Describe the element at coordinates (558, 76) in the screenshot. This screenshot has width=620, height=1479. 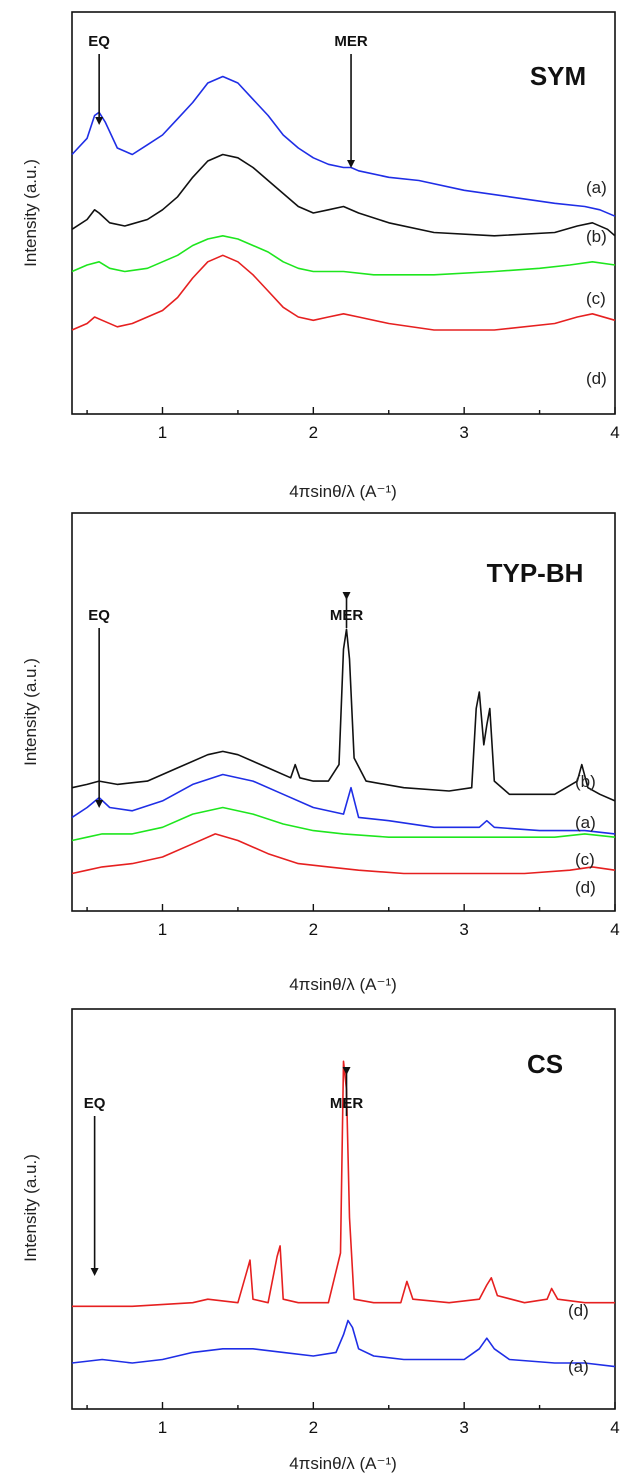
I see `panel-title: SYM` at that location.